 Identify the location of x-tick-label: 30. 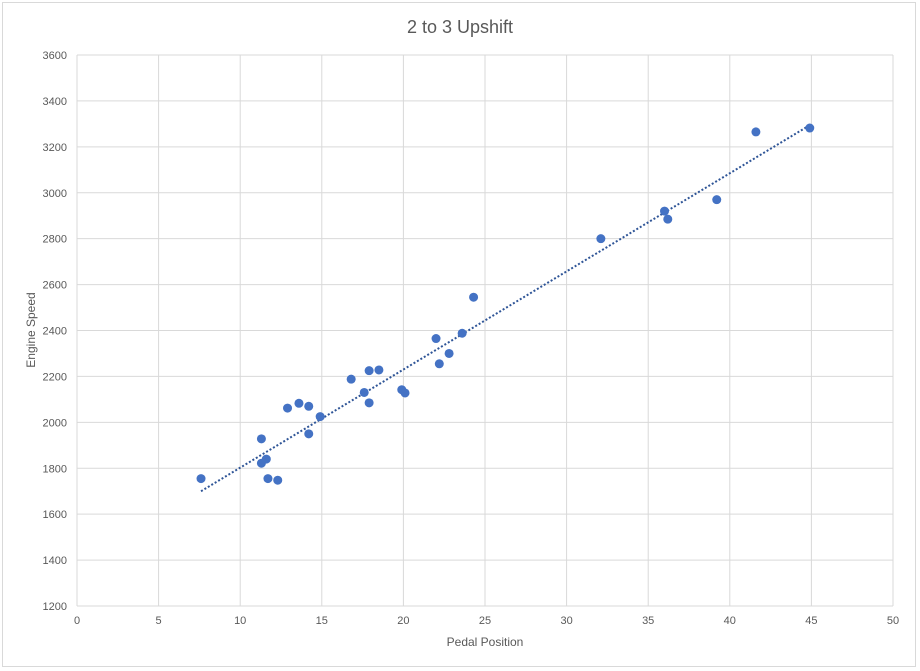
(566, 621).